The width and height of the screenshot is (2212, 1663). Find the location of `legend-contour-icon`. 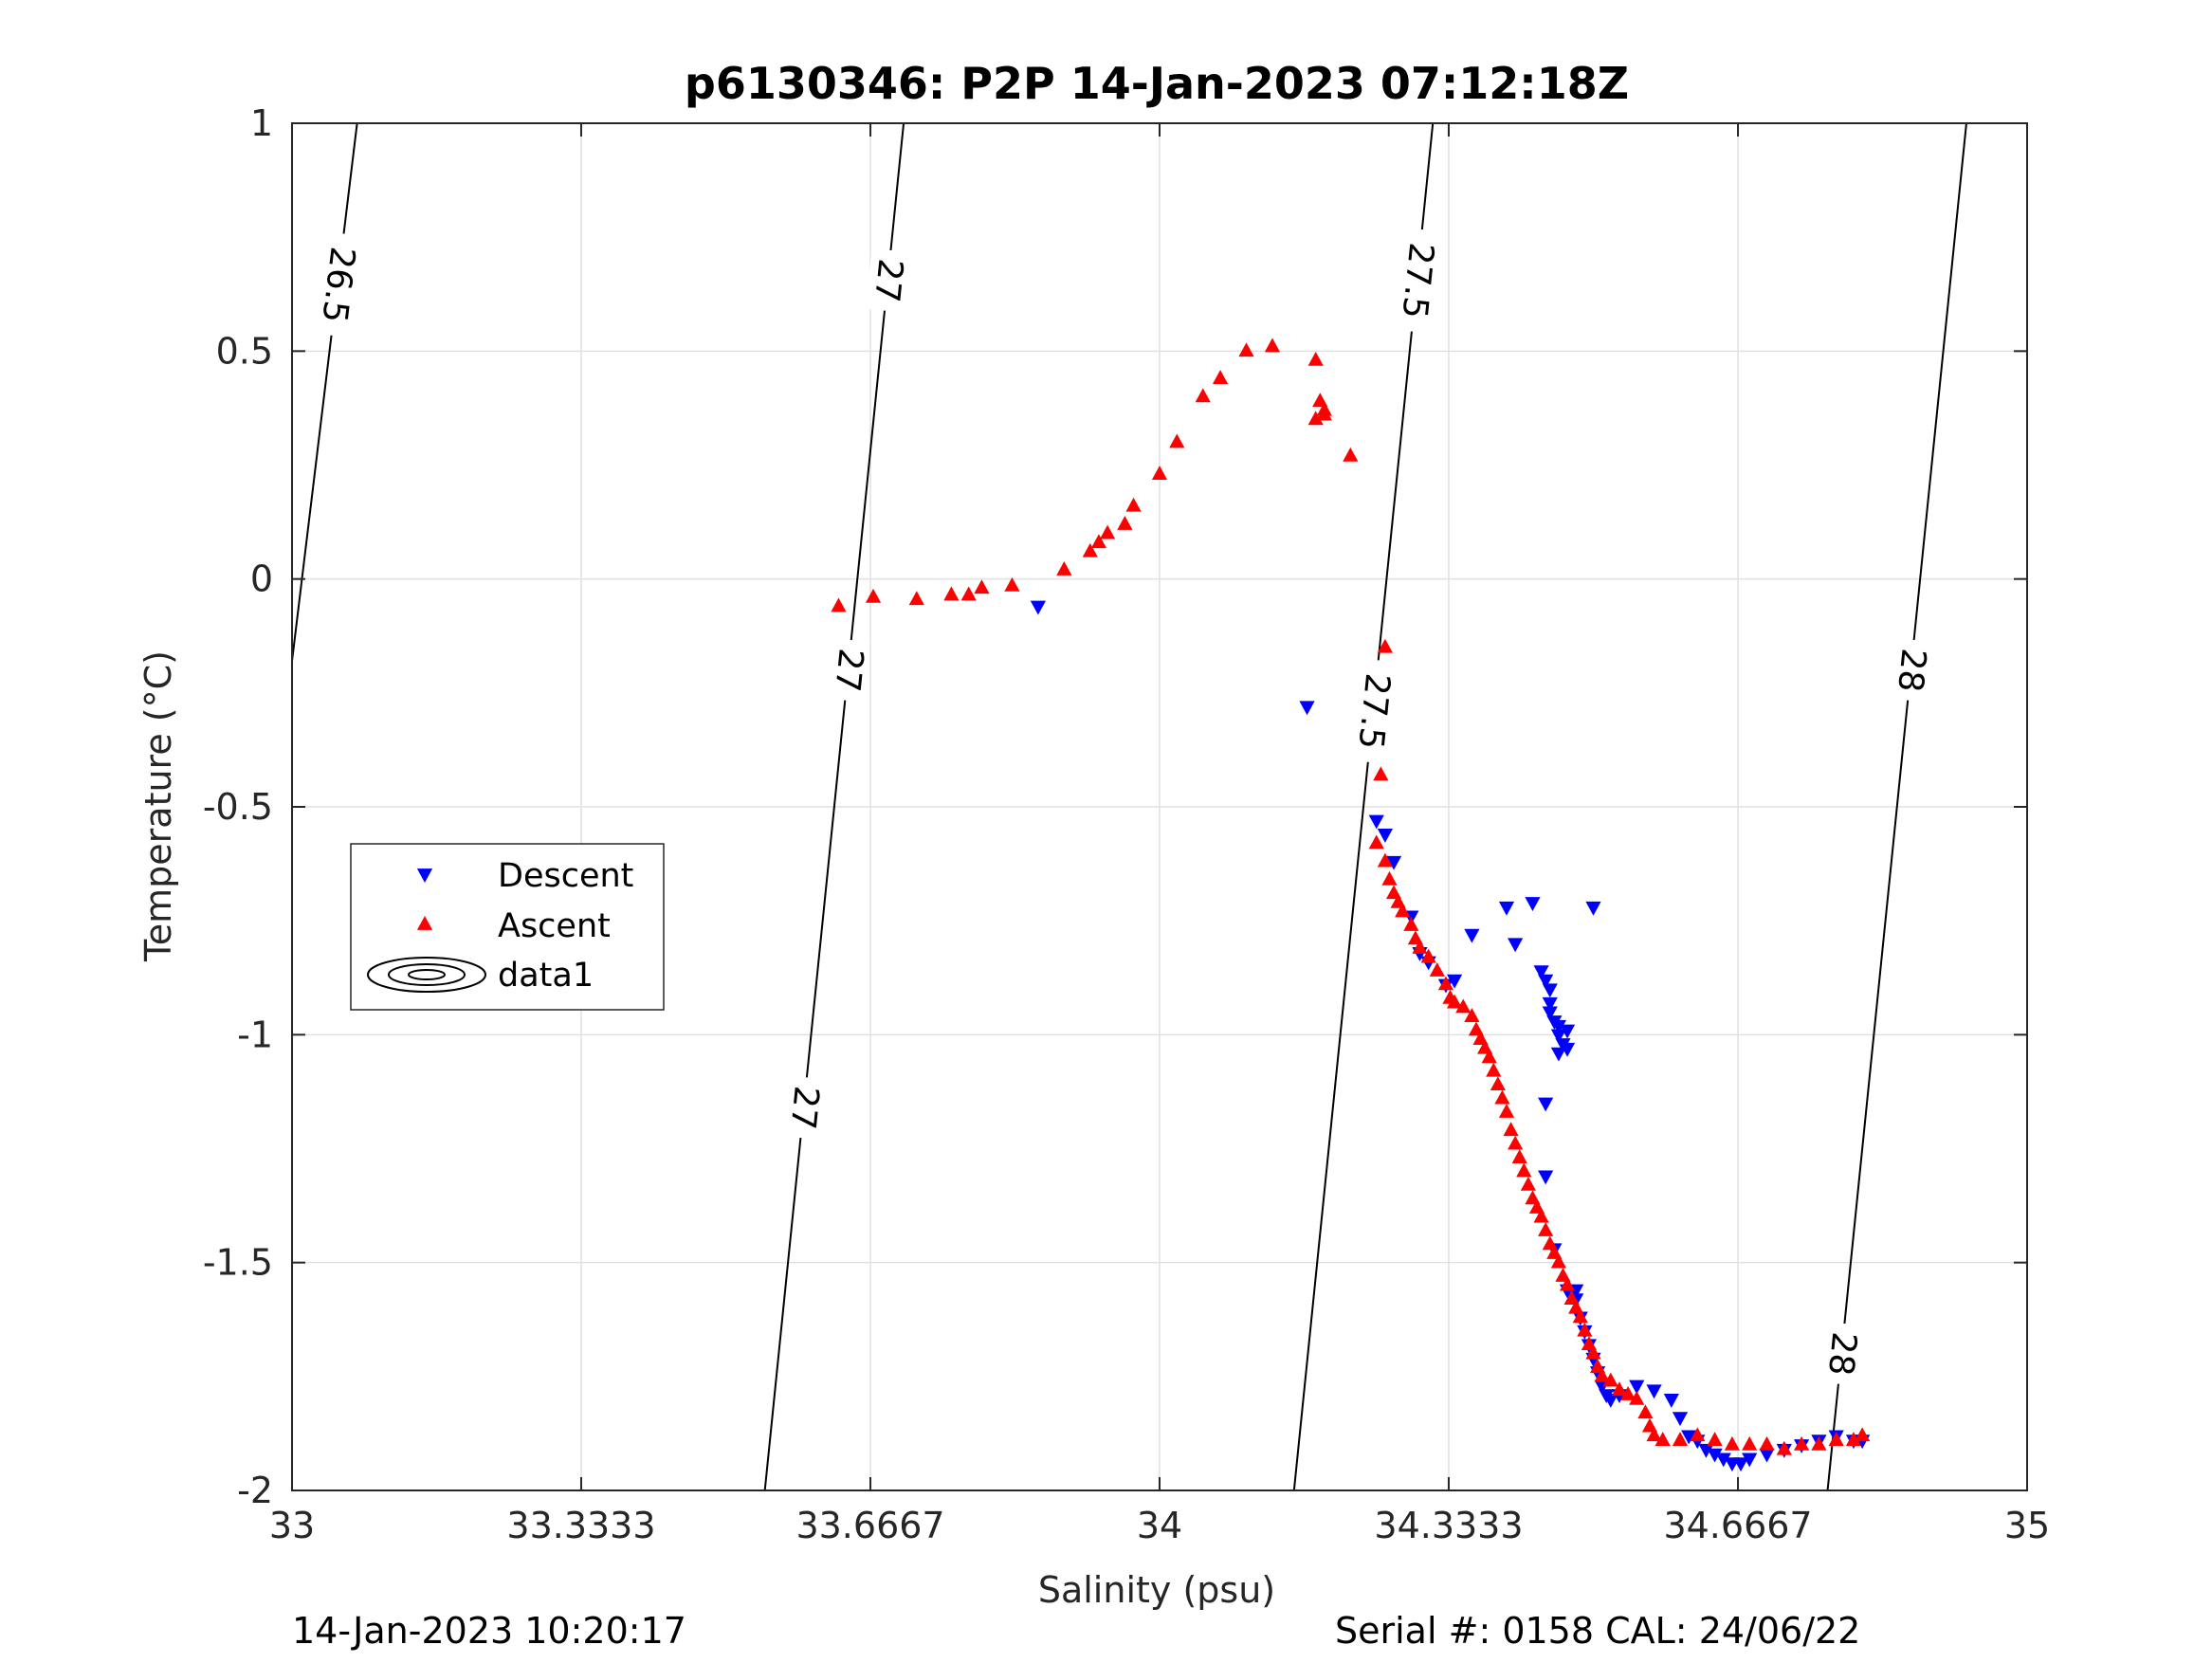

legend-contour-icon is located at coordinates (426, 975).